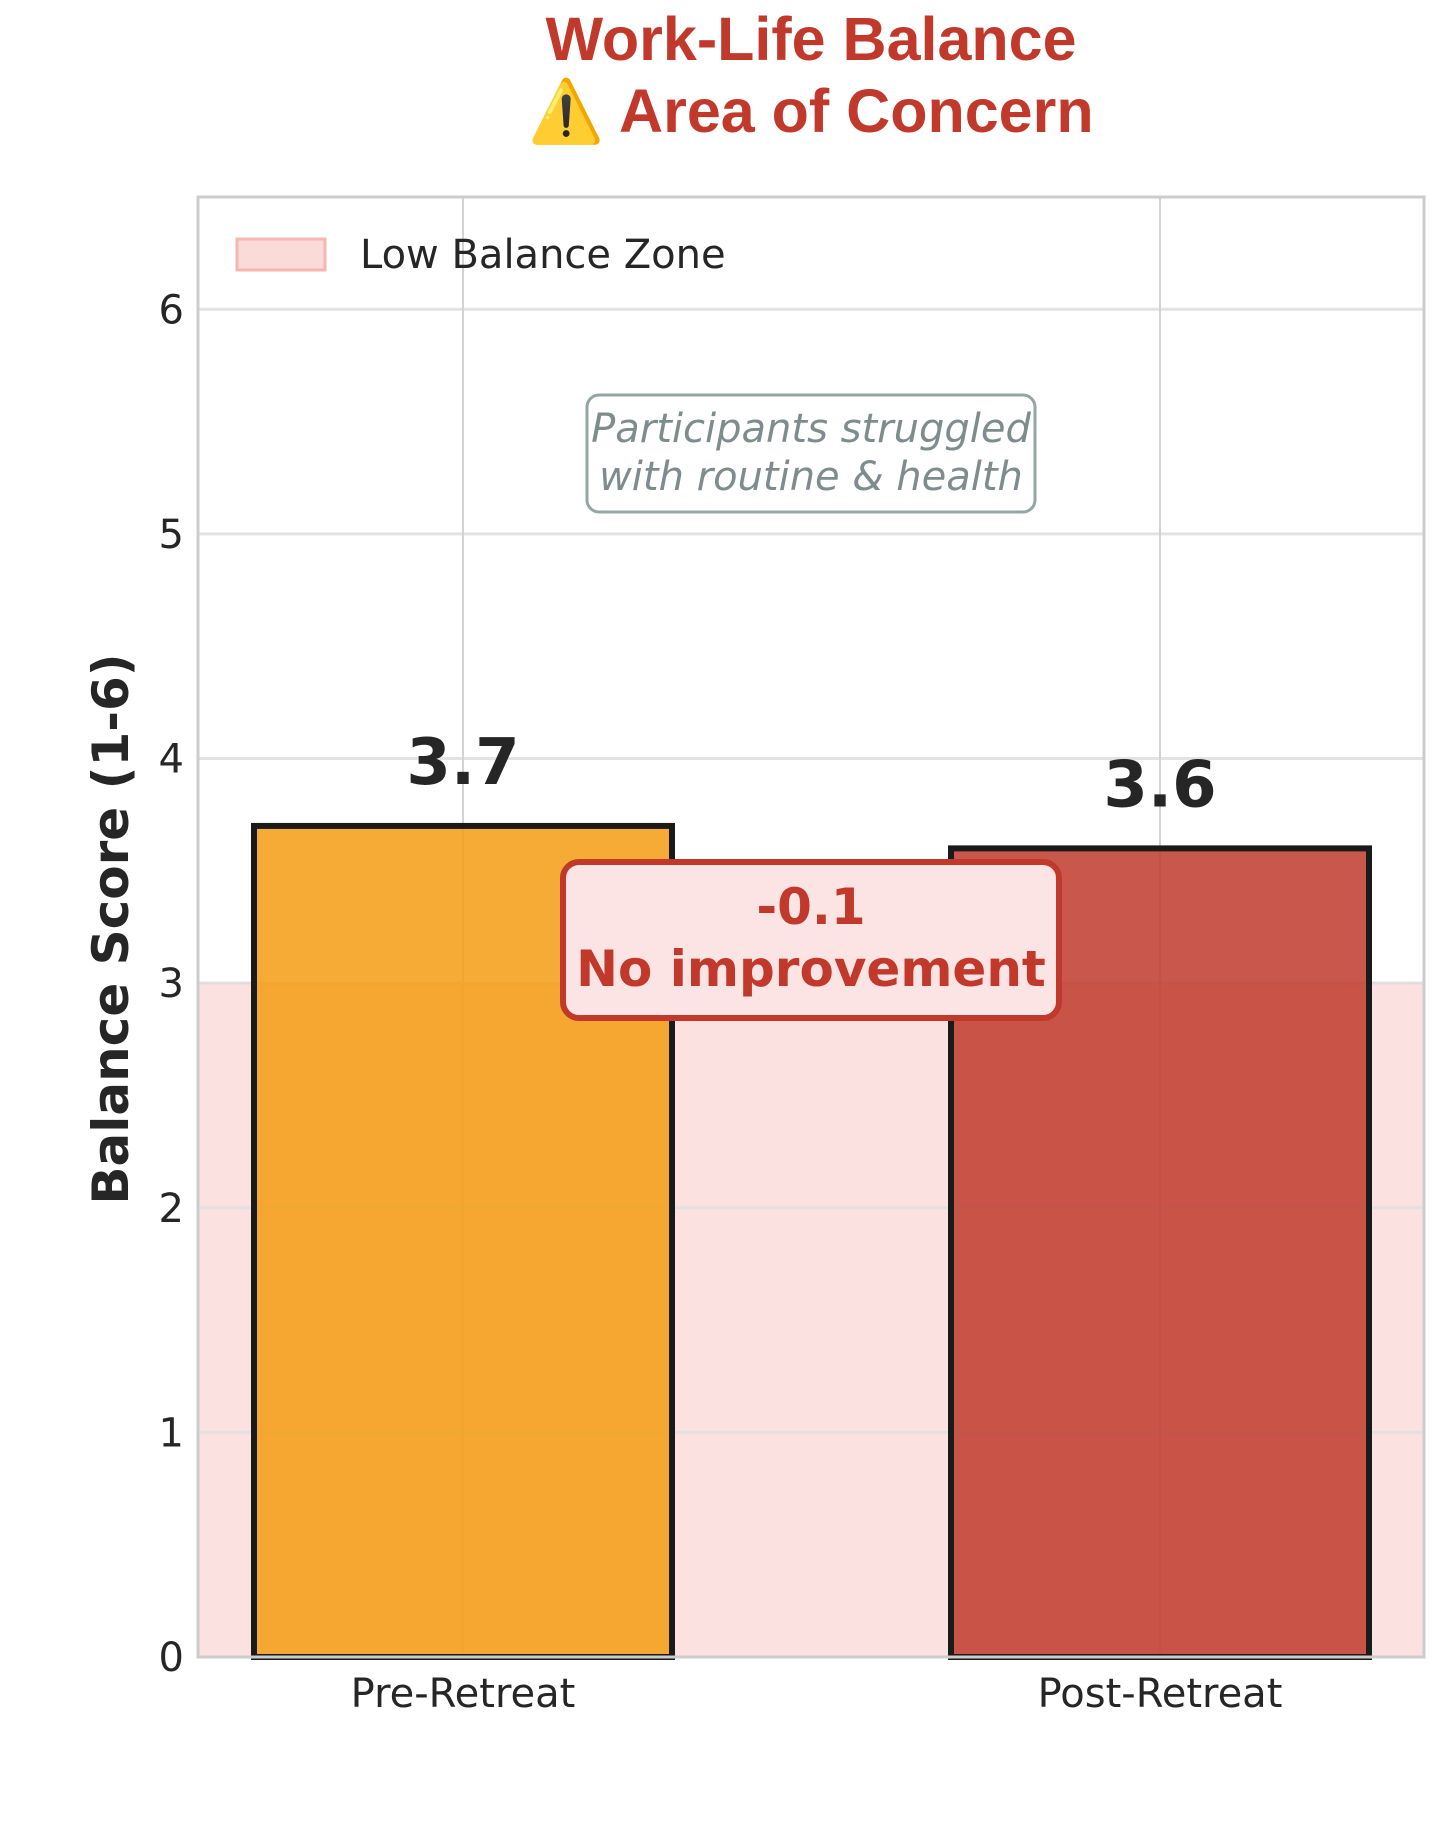 Image resolution: width=1456 pixels, height=1831 pixels. What do you see at coordinates (281, 254) in the screenshot?
I see `legend-swatch-low-balance-zone` at bounding box center [281, 254].